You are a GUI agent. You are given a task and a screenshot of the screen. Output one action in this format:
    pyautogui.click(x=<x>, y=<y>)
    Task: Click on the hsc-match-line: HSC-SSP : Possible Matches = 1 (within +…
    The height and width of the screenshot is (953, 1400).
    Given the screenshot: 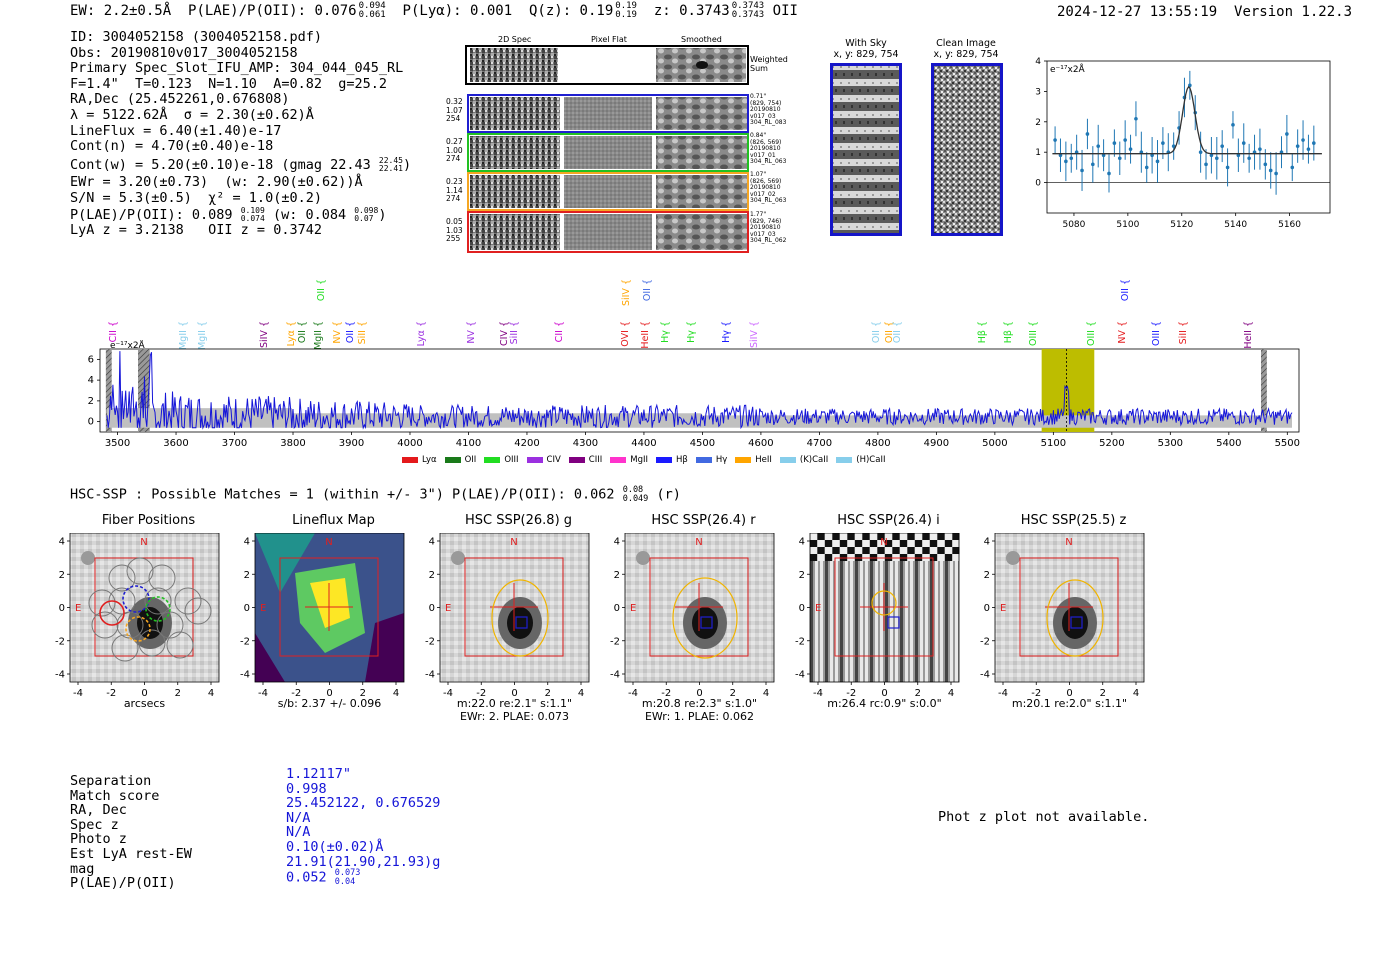 What is the action you would take?
    pyautogui.click(x=375, y=494)
    